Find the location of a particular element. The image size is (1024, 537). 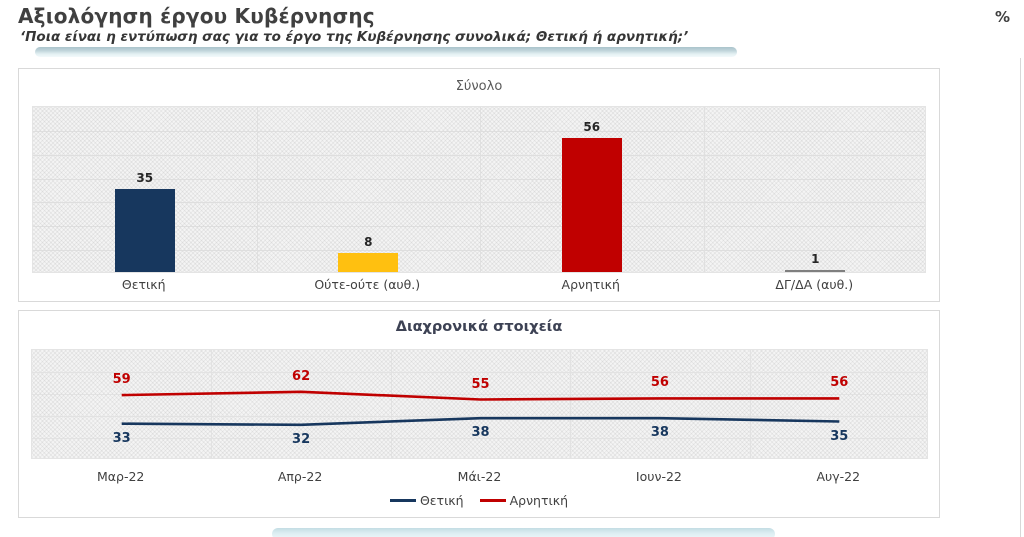

bar-value-label: 8 is located at coordinates (368, 241).